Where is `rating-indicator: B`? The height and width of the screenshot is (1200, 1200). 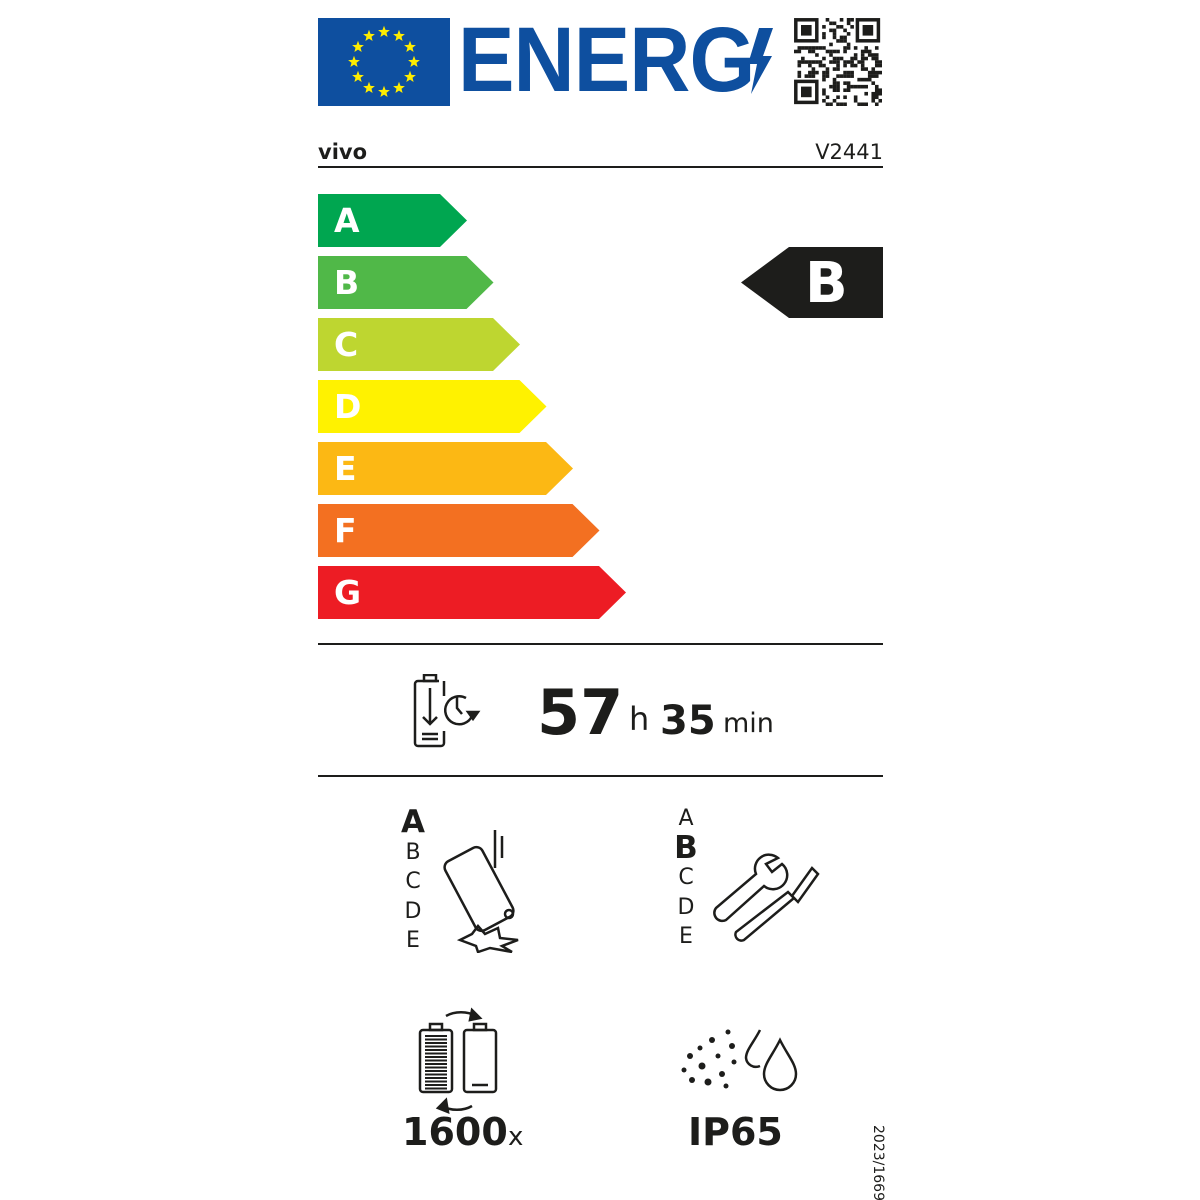
rating-indicator: B is located at coordinates (812, 282).